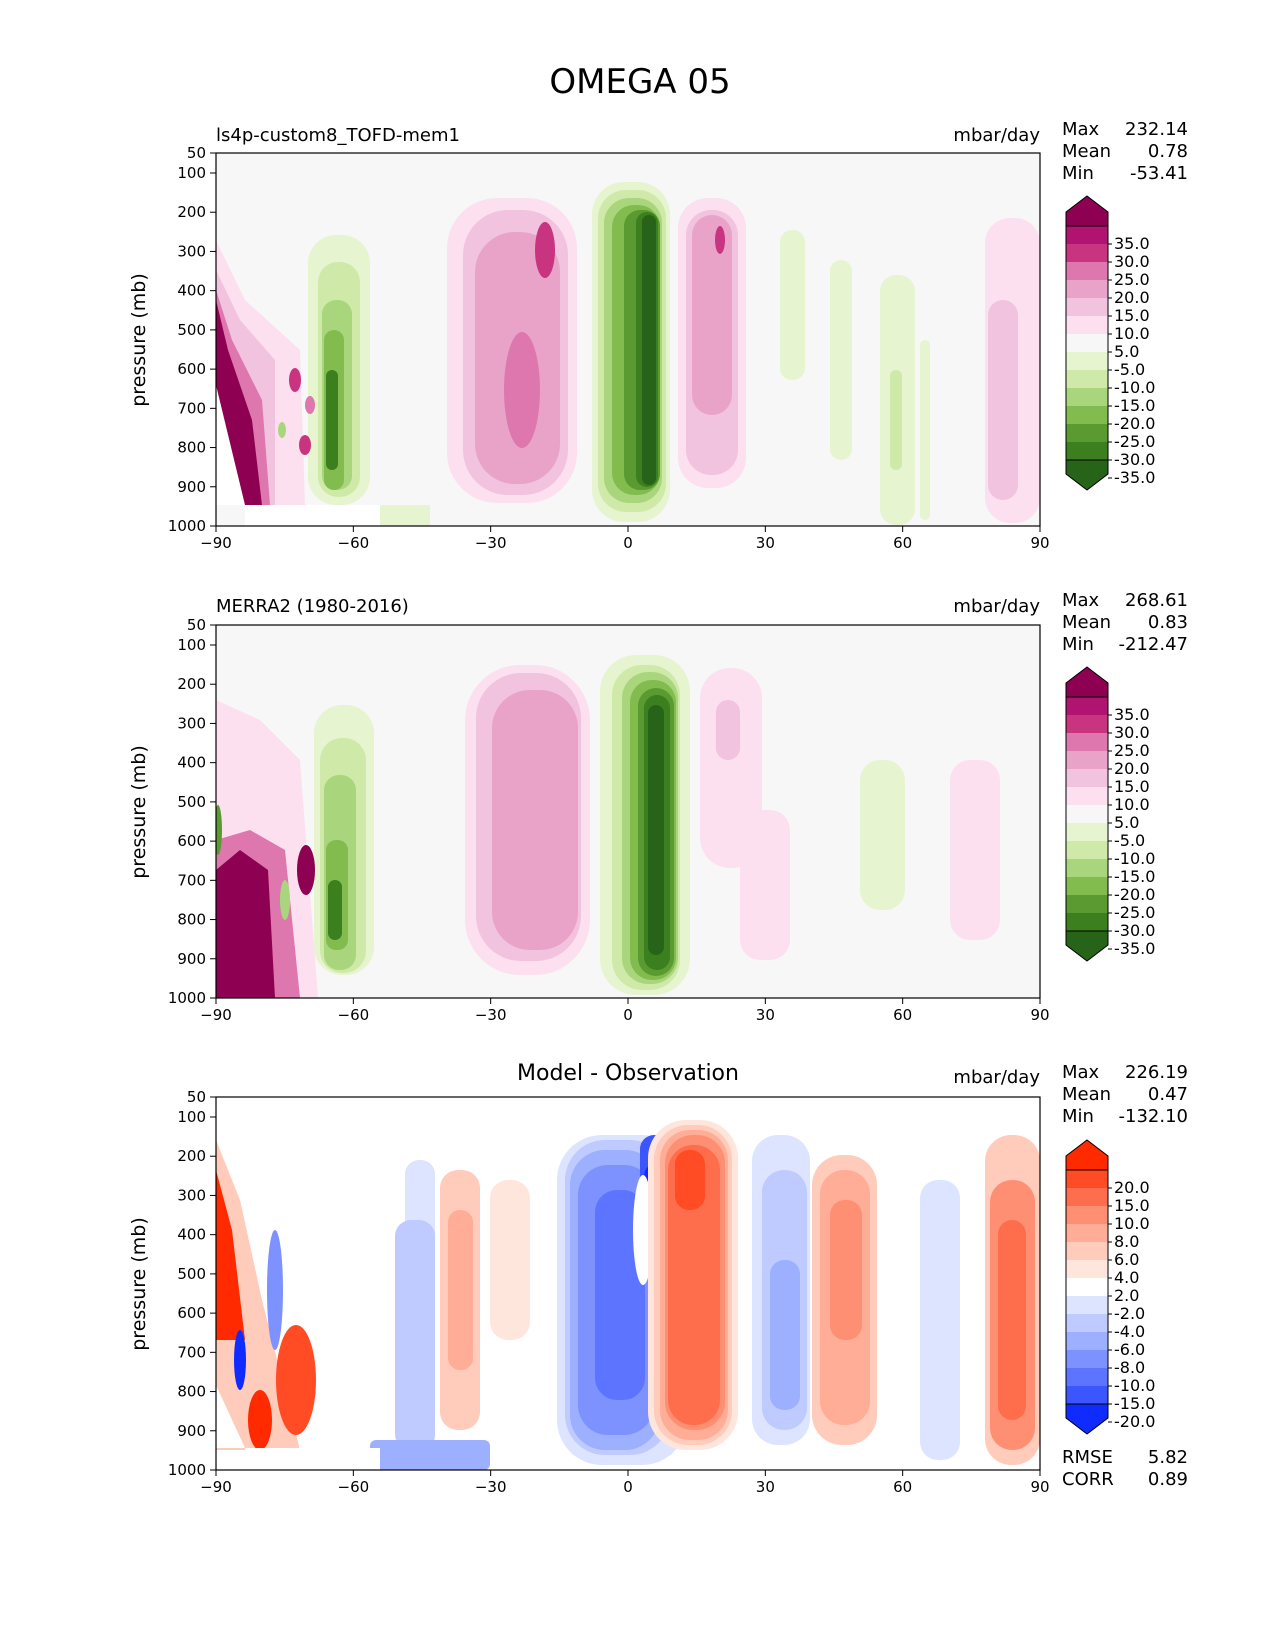 This screenshot has height=1650, width=1275. Describe the element at coordinates (1132, 243) in the screenshot. I see `colorbar-label: 35.0` at that location.